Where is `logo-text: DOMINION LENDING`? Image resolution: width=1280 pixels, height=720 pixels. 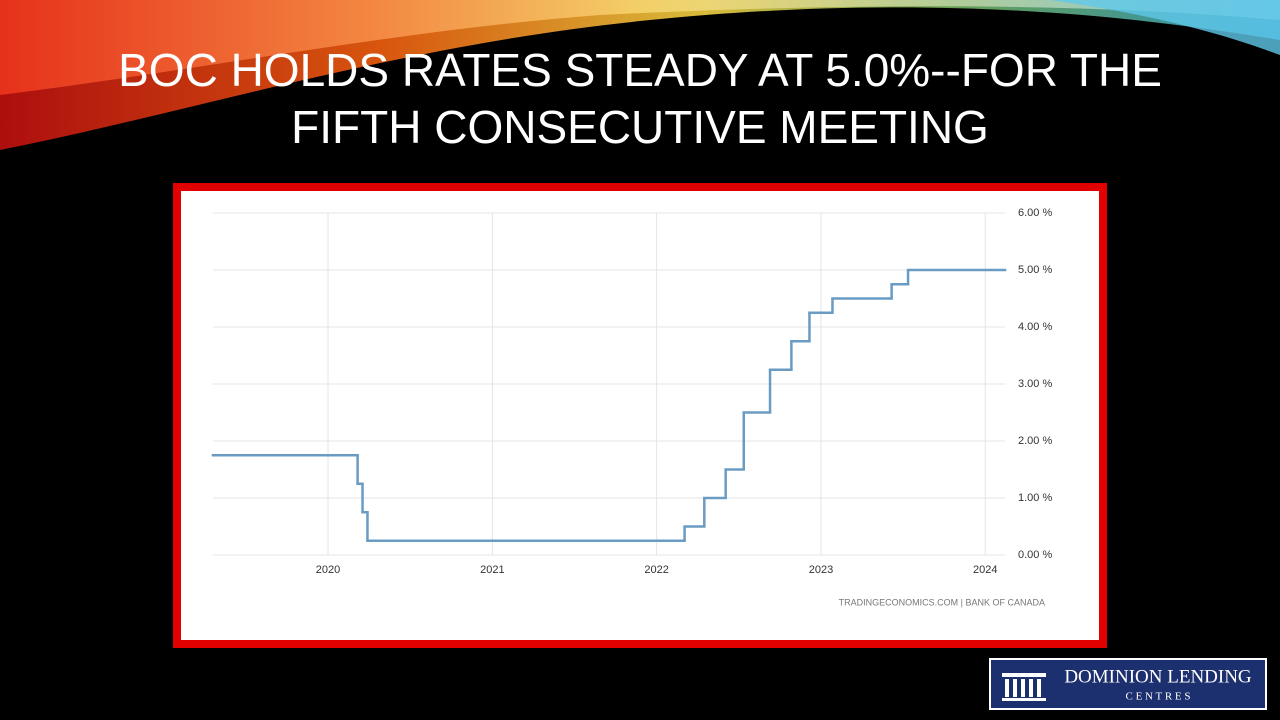
logo-text: DOMINION LENDING is located at coordinates (1158, 676).